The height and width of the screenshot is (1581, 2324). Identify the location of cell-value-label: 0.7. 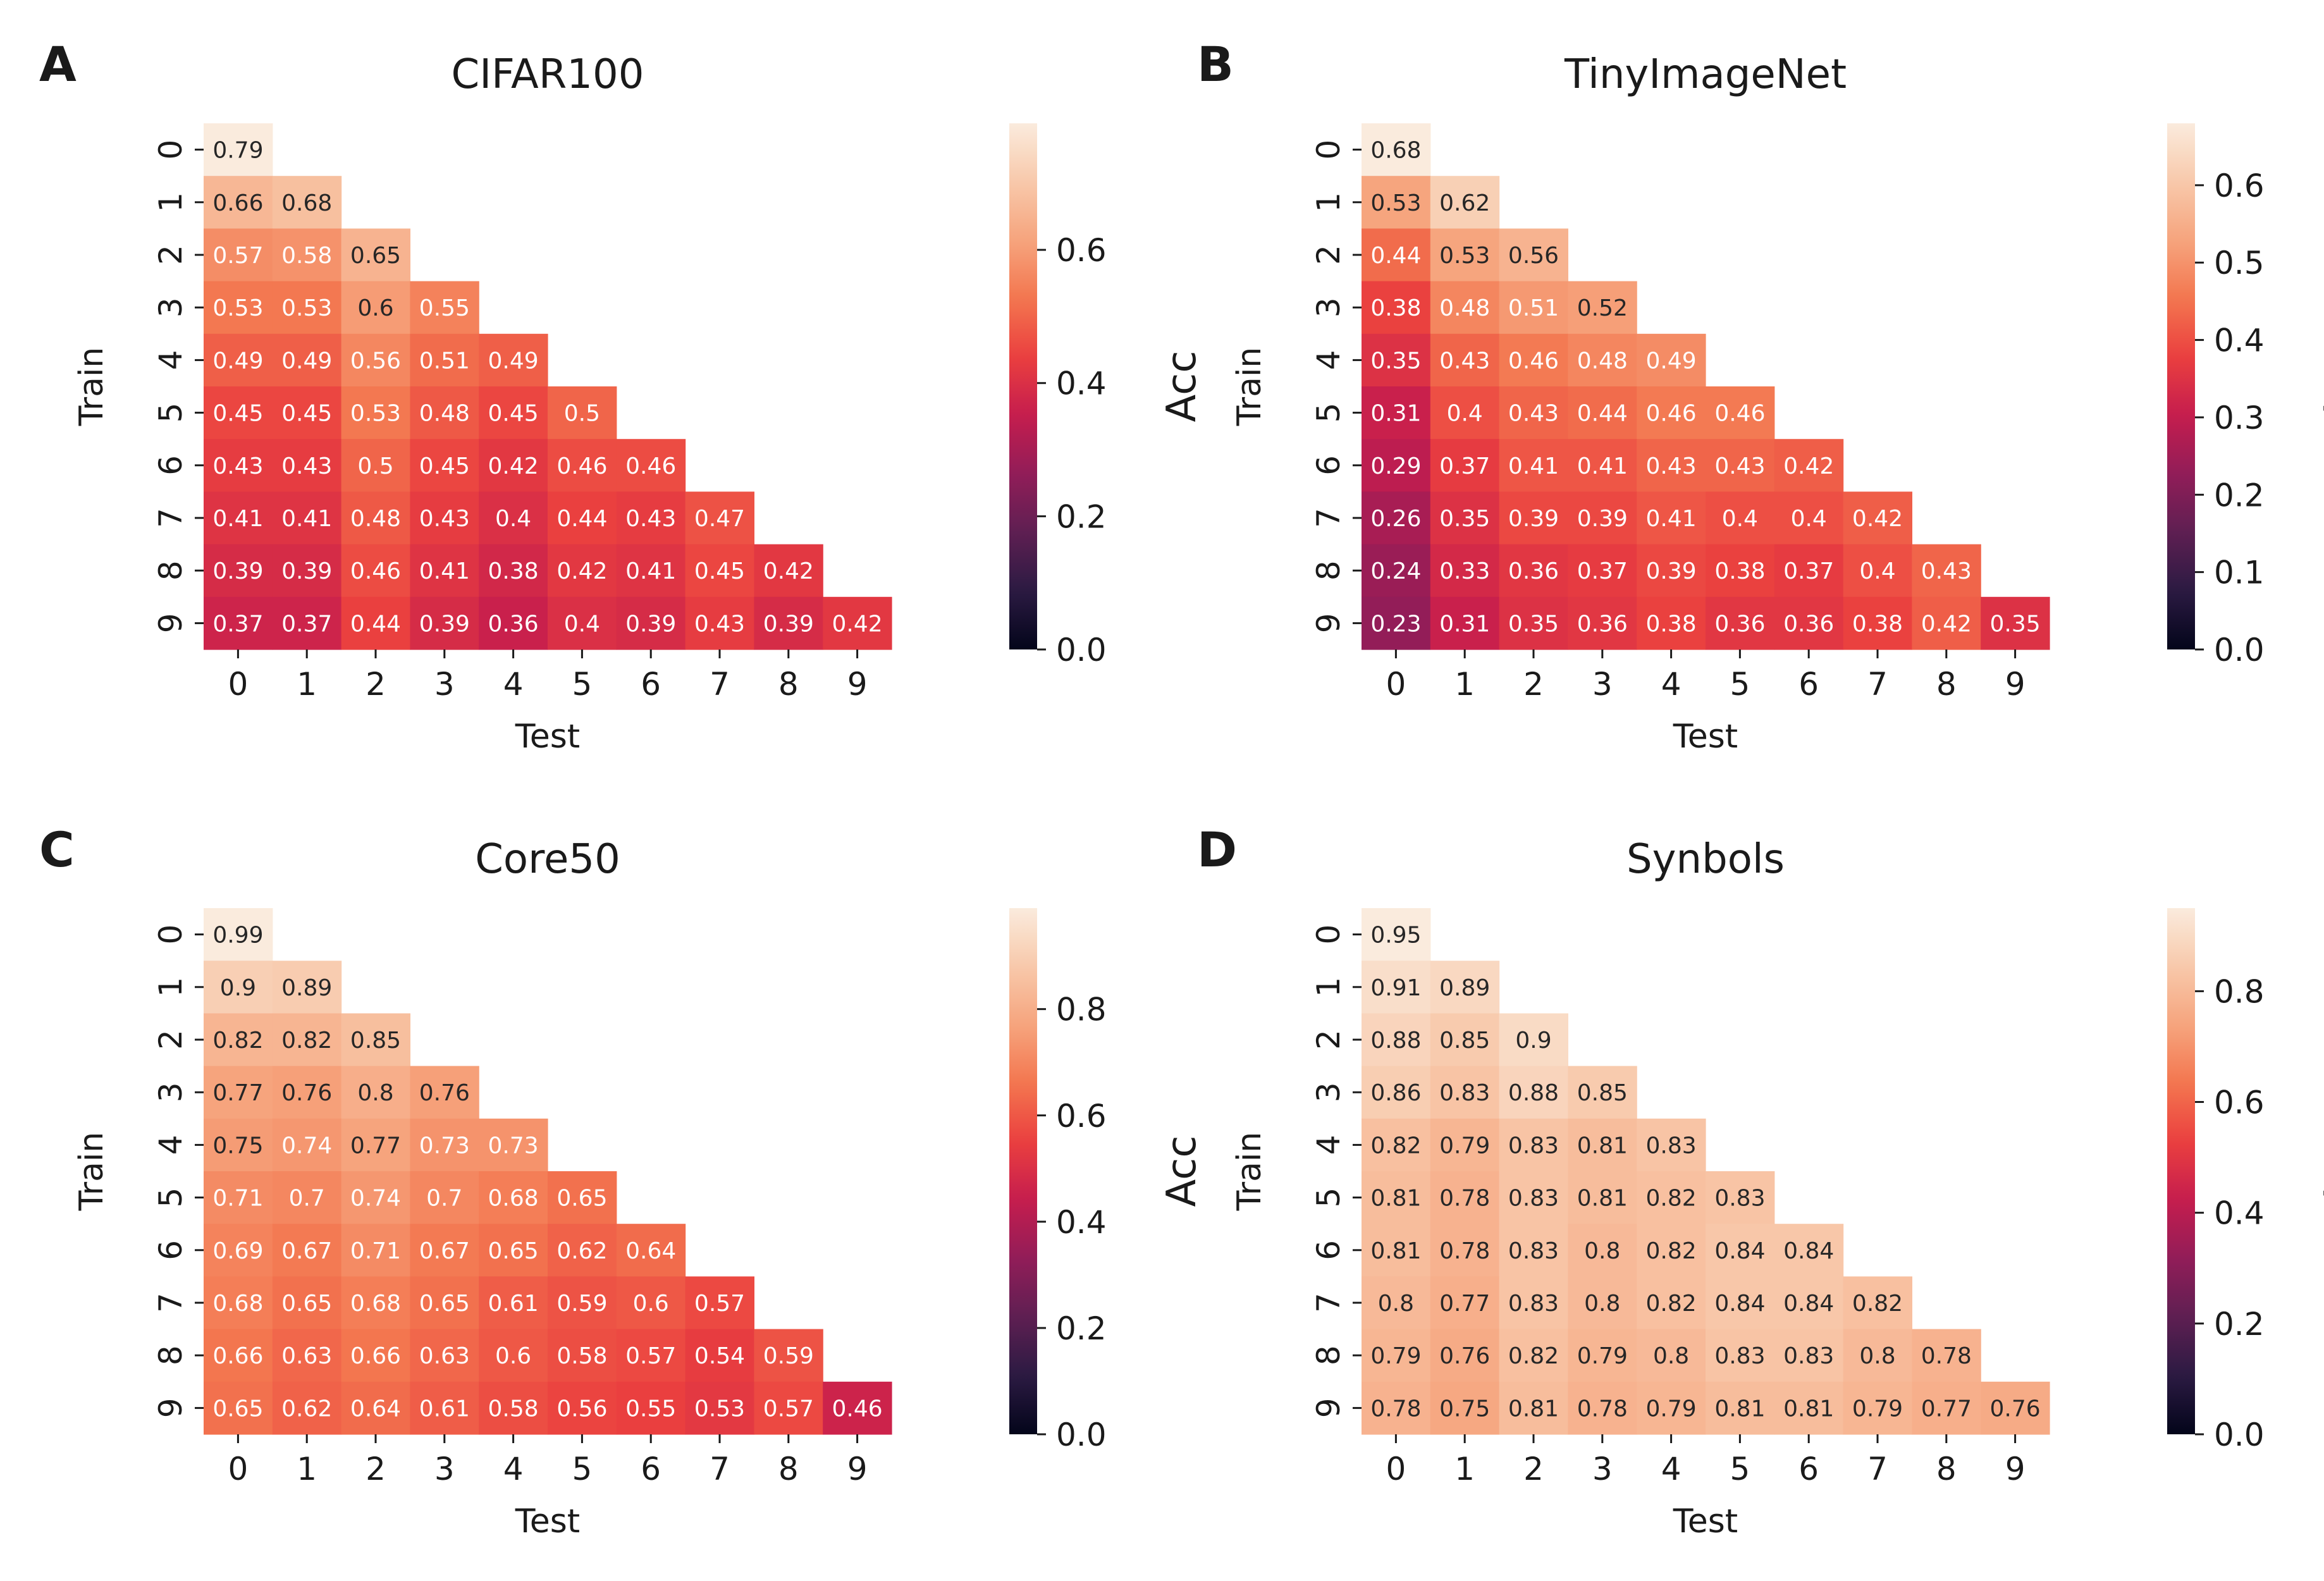
(307, 1199).